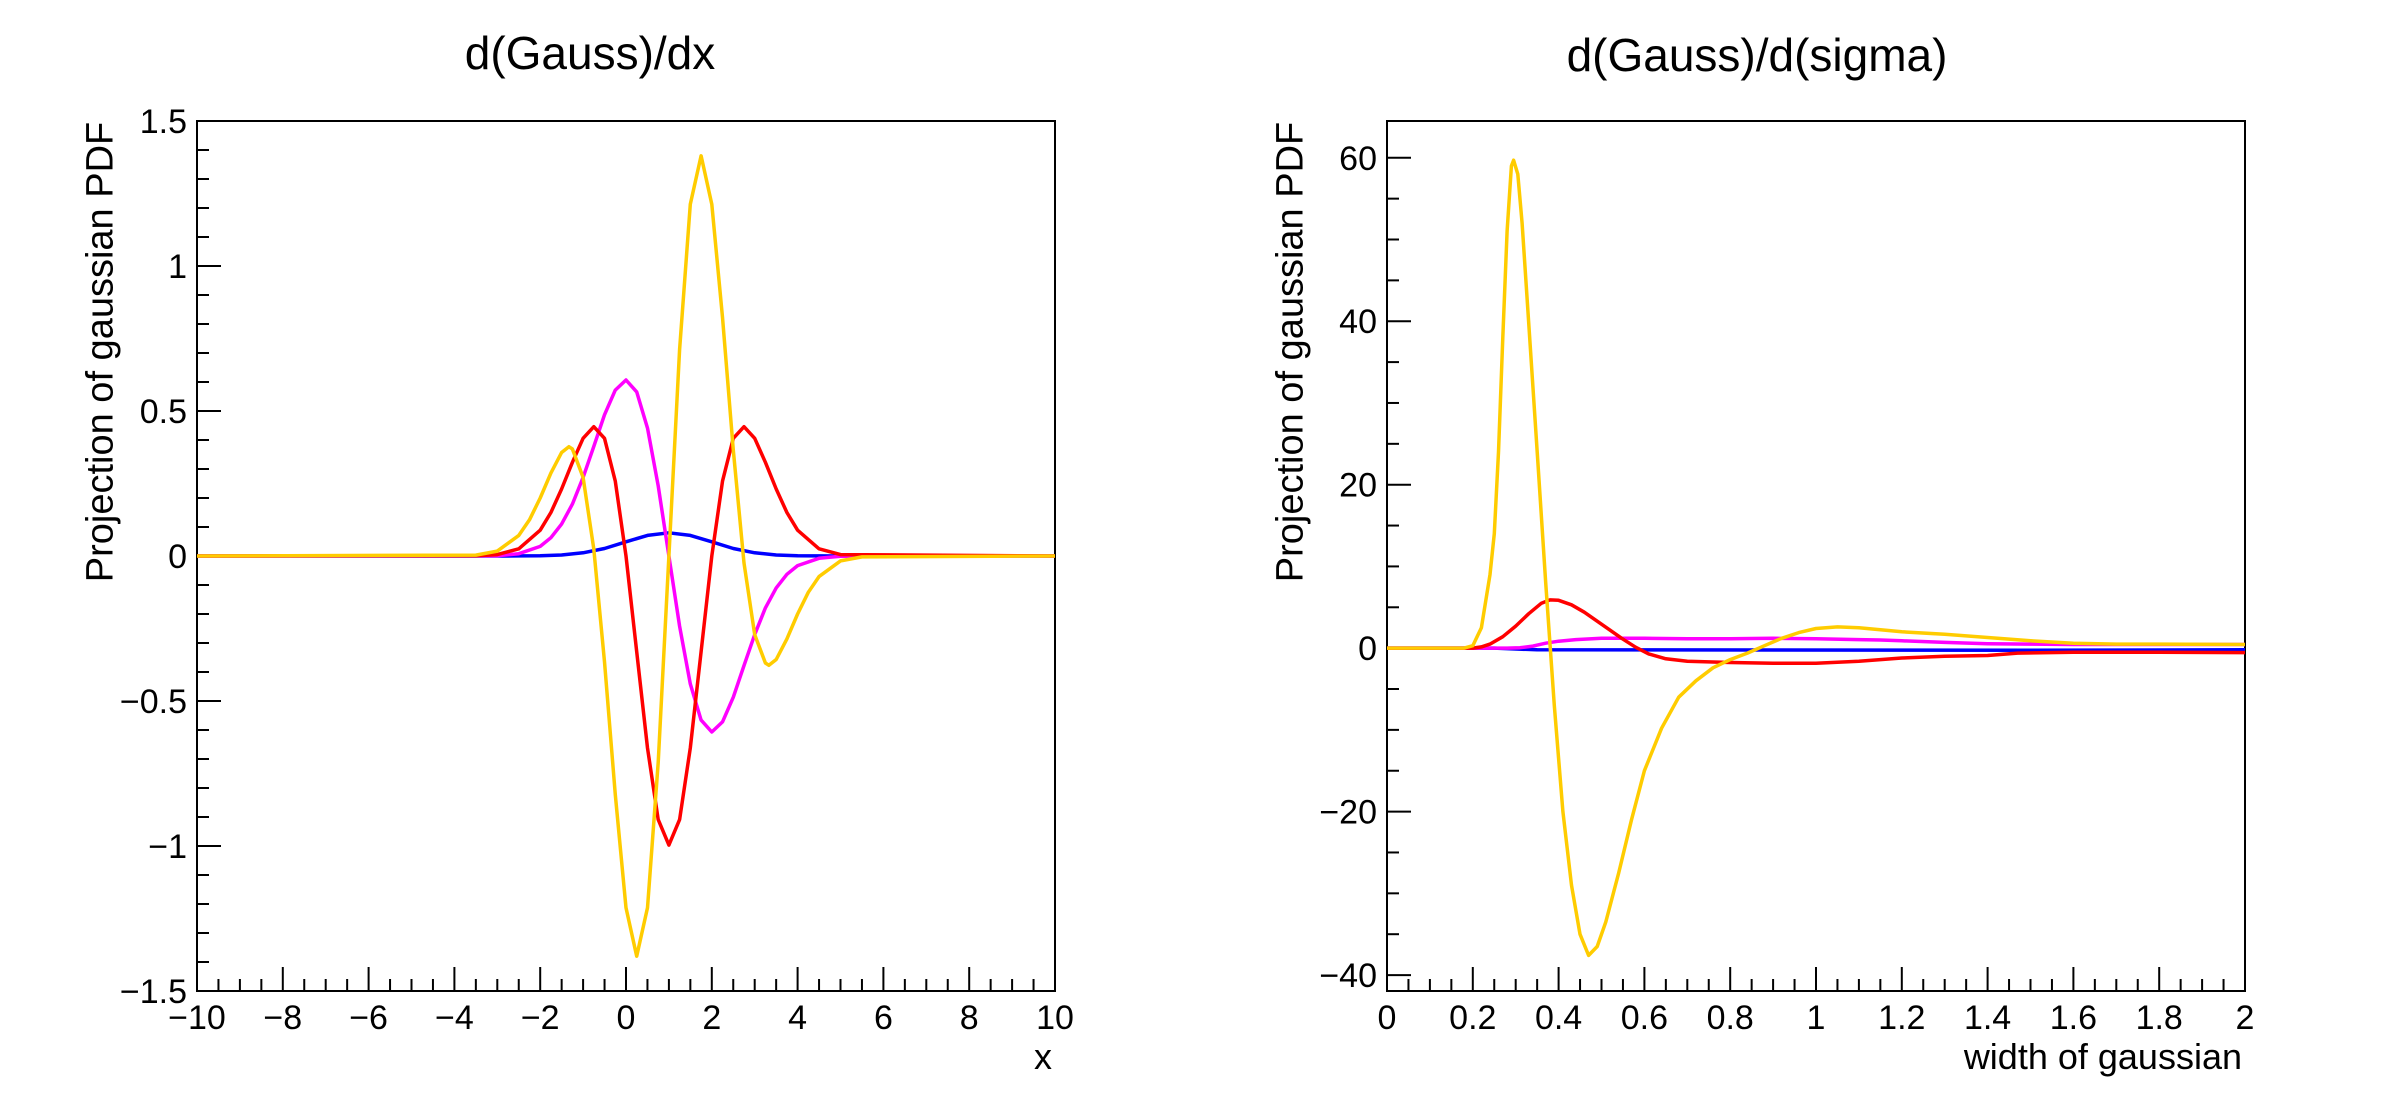 The height and width of the screenshot is (1116, 2388). What do you see at coordinates (1901, 1018) in the screenshot?
I see `x-tick-label: 1.2` at bounding box center [1901, 1018].